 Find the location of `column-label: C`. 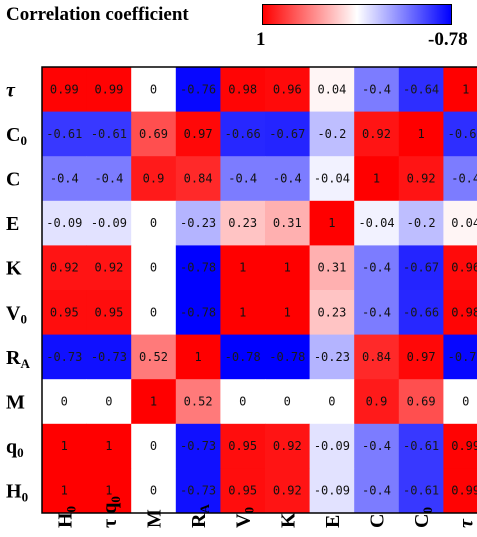

column-label: C is located at coordinates (378, 521).